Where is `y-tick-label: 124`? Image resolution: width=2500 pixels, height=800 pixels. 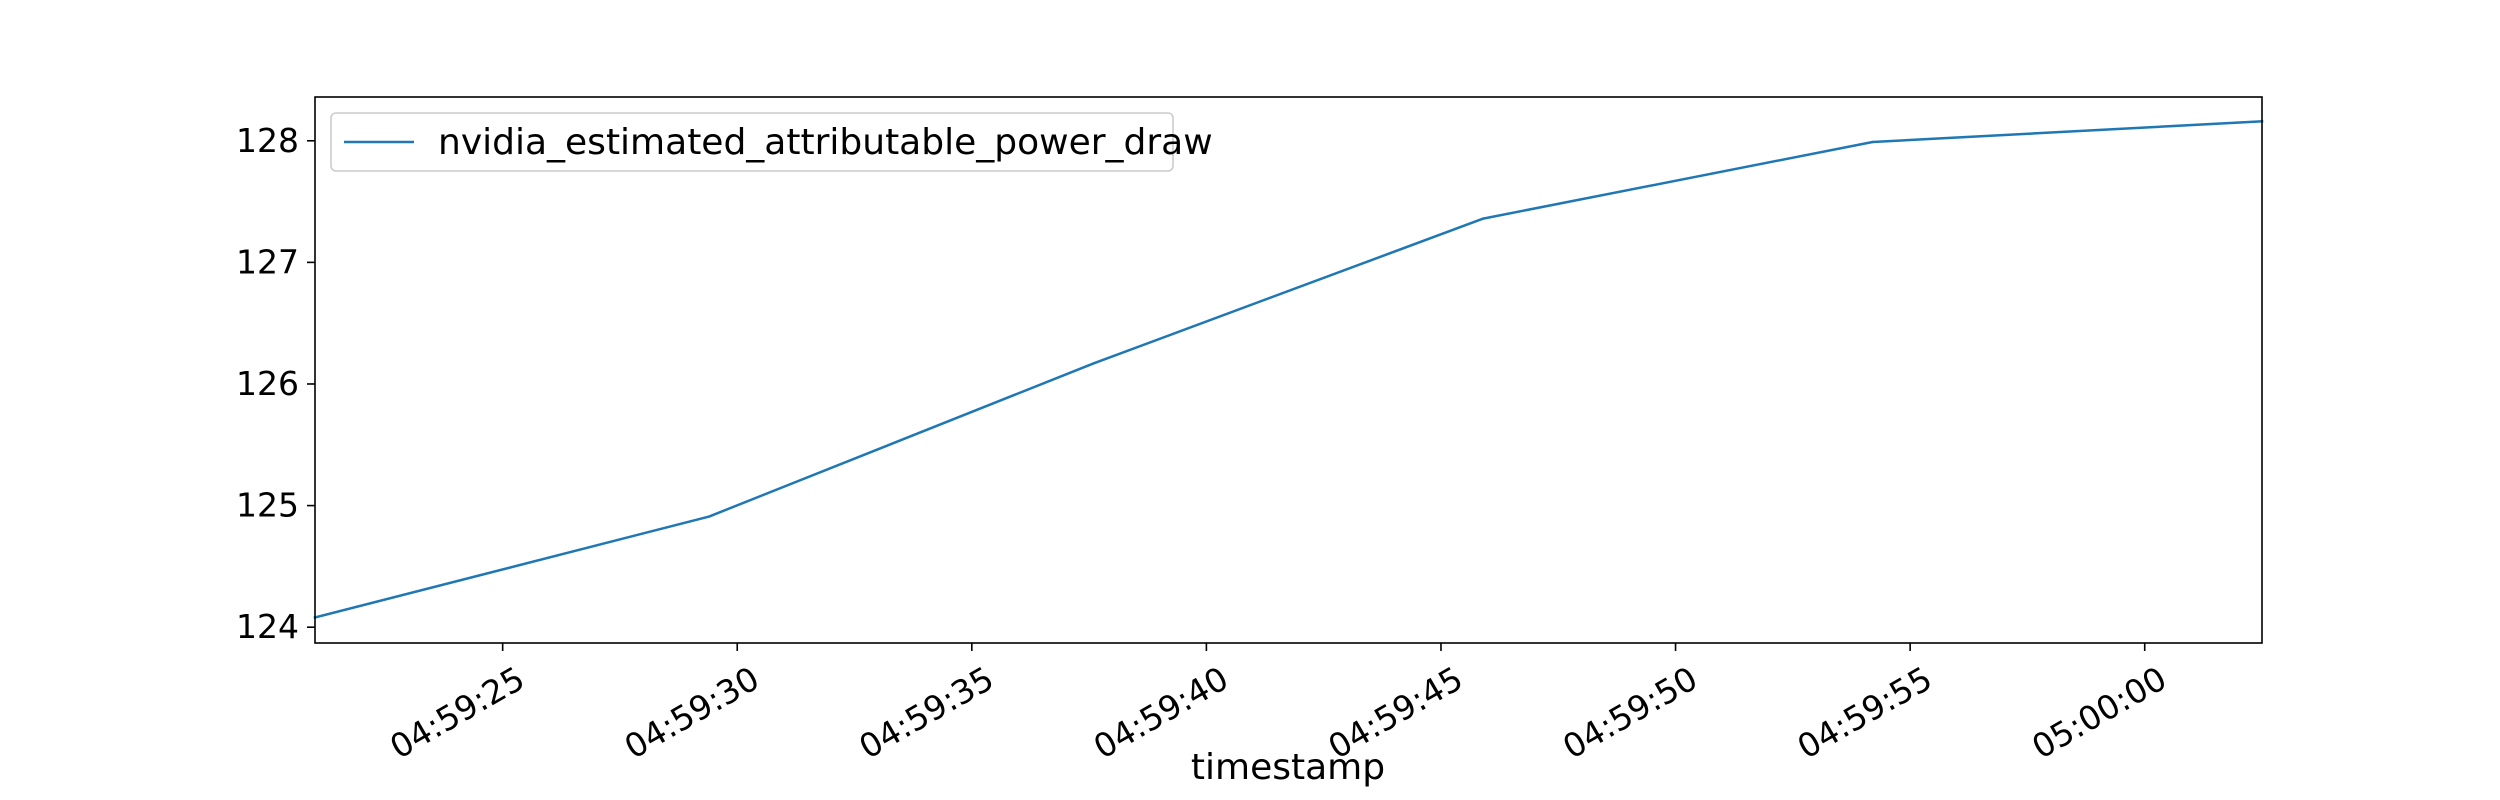 y-tick-label: 124 is located at coordinates (267, 626).